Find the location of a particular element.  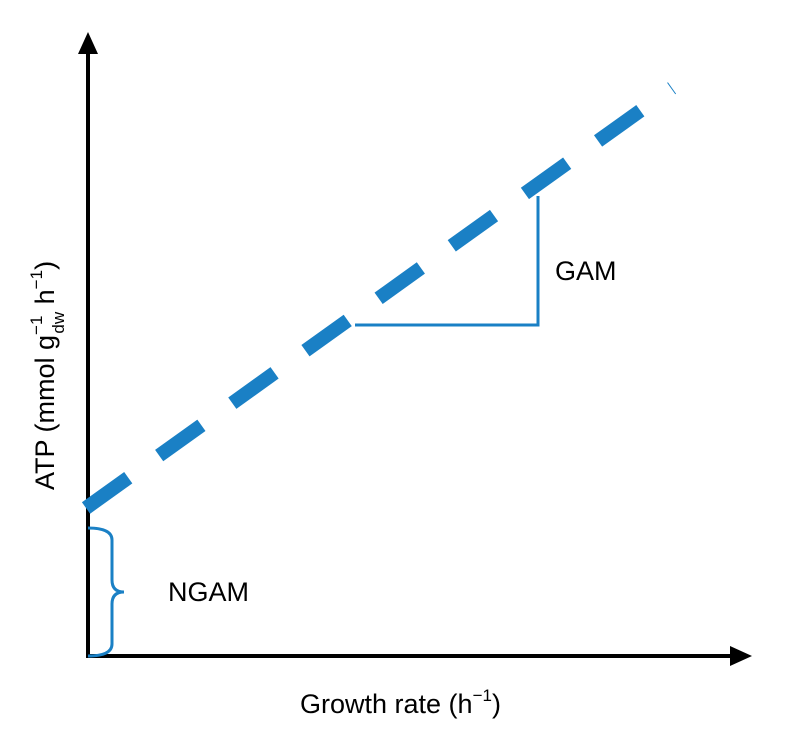

y-axis-title-subscript: dw is located at coordinates (58, 322).